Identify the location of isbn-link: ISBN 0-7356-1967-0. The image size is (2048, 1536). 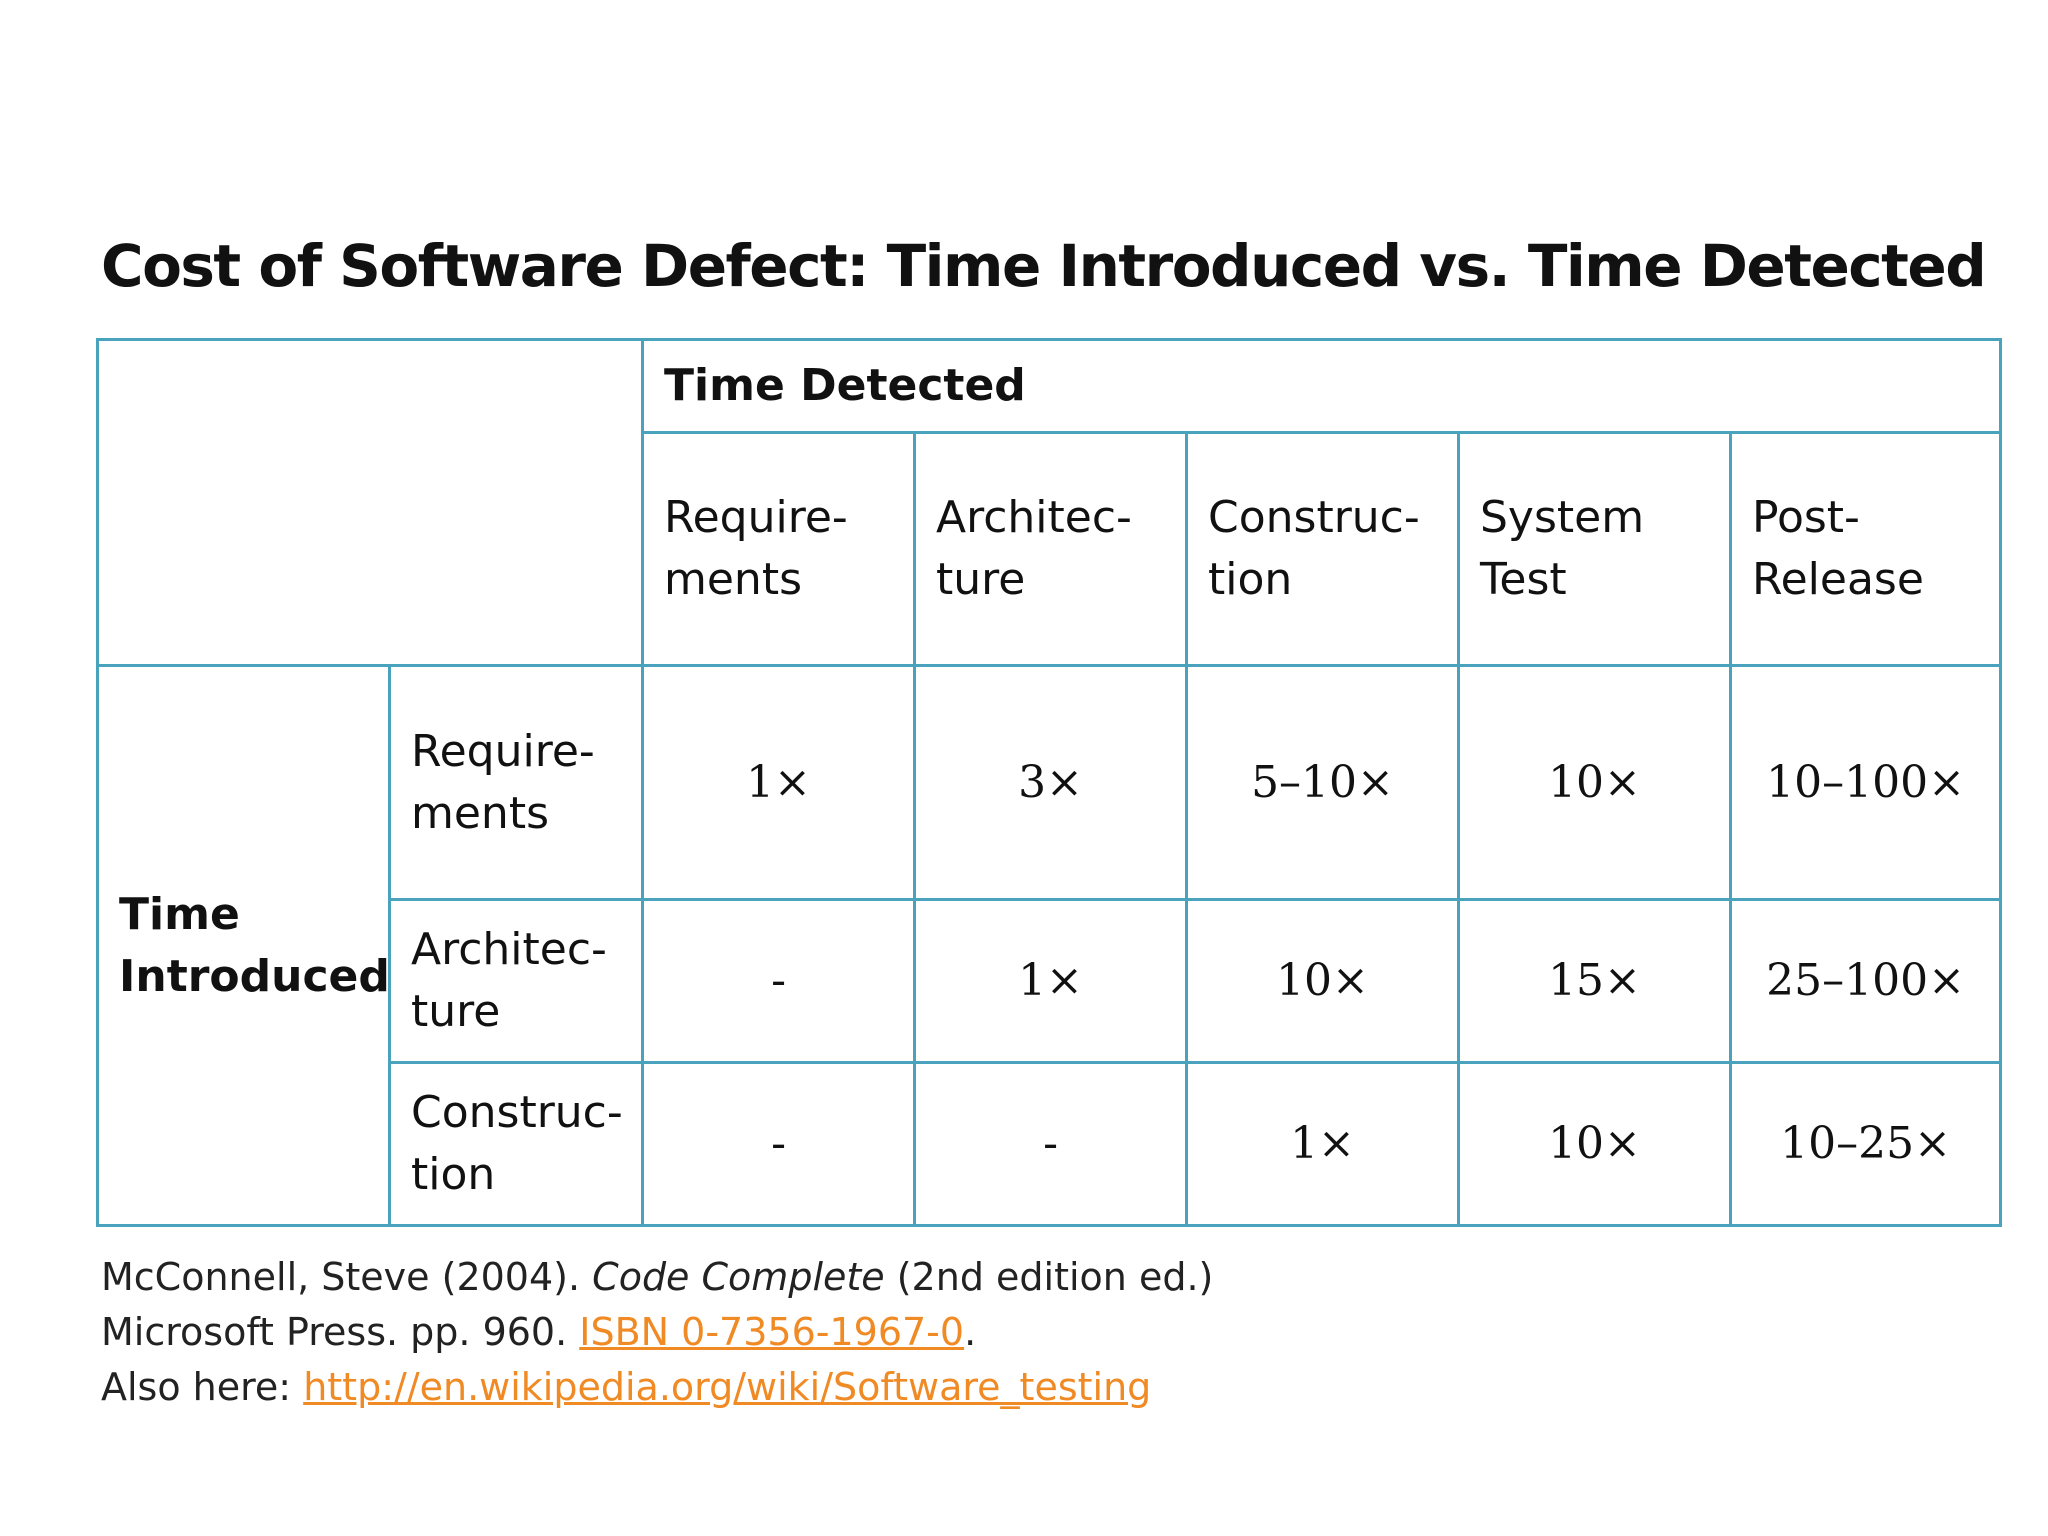
(772, 1332).